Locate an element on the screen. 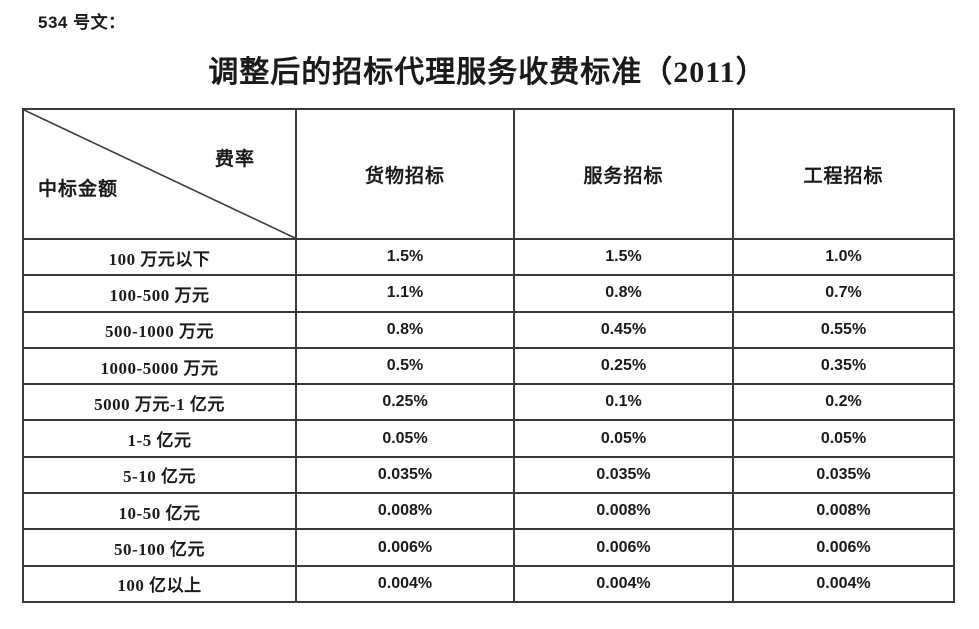  rate-cell: 0.5% is located at coordinates (405, 366).